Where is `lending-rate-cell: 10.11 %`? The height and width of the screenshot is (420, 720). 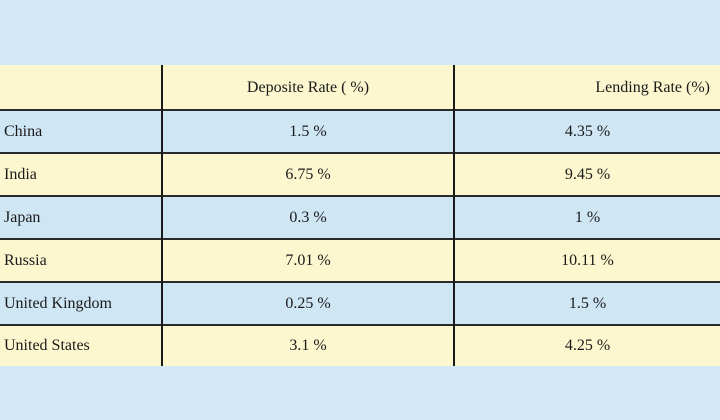
lending-rate-cell: 10.11 % is located at coordinates (587, 260).